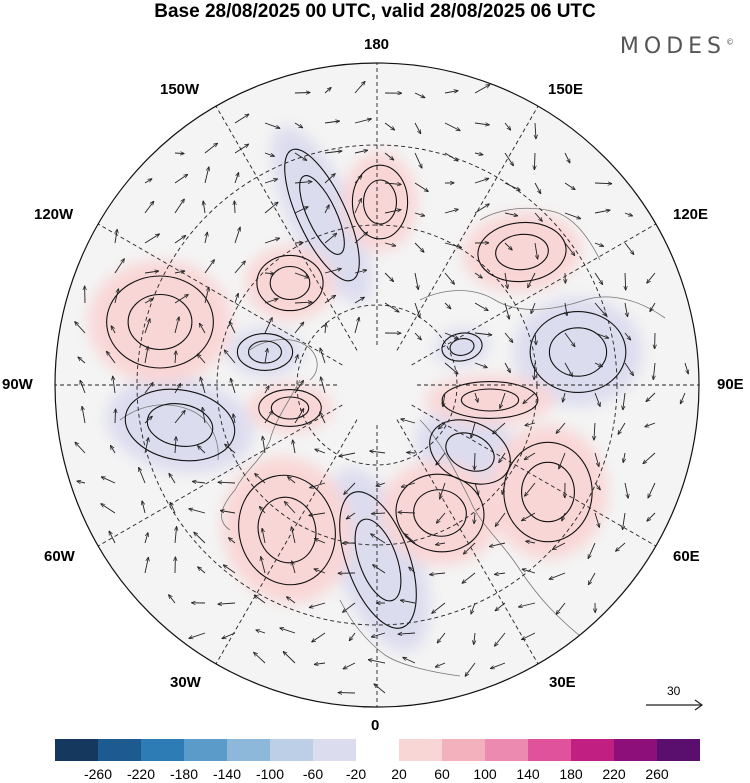 The image size is (750, 783). I want to click on lon-label-150e: 150E, so click(566, 89).